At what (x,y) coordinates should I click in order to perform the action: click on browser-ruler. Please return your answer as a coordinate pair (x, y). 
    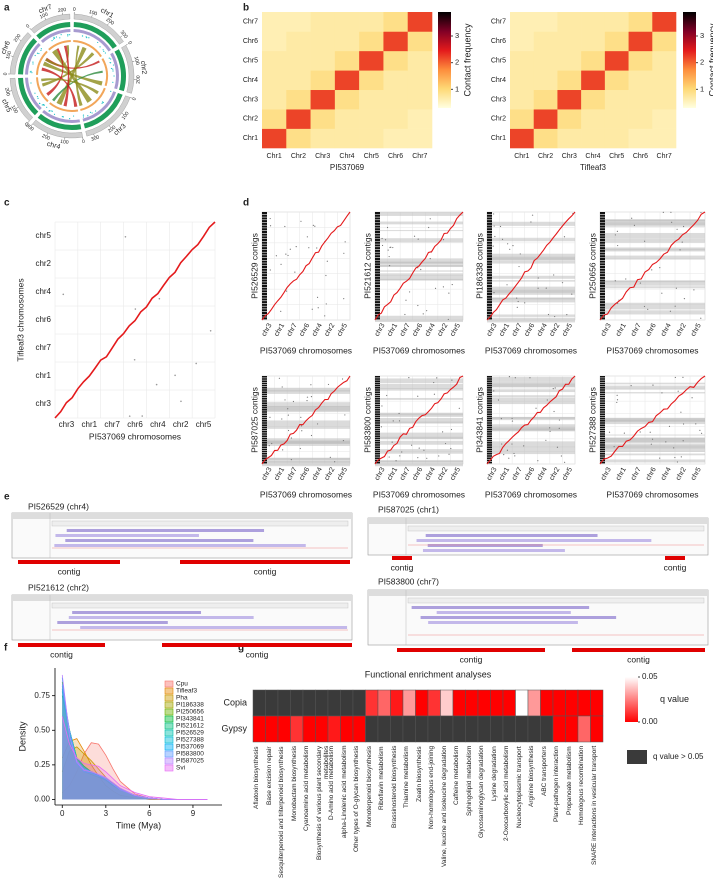
    Looking at the image, I should click on (556, 600).